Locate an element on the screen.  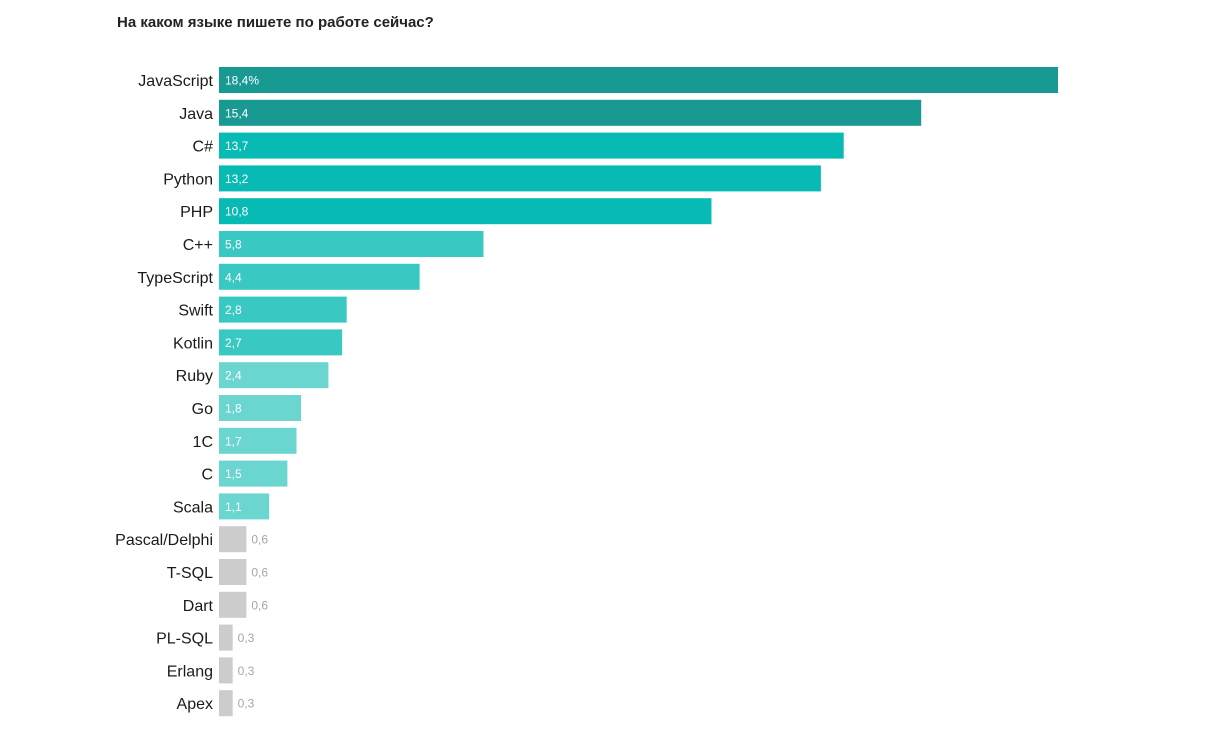
category-label-5: C++ is located at coordinates (198, 245).